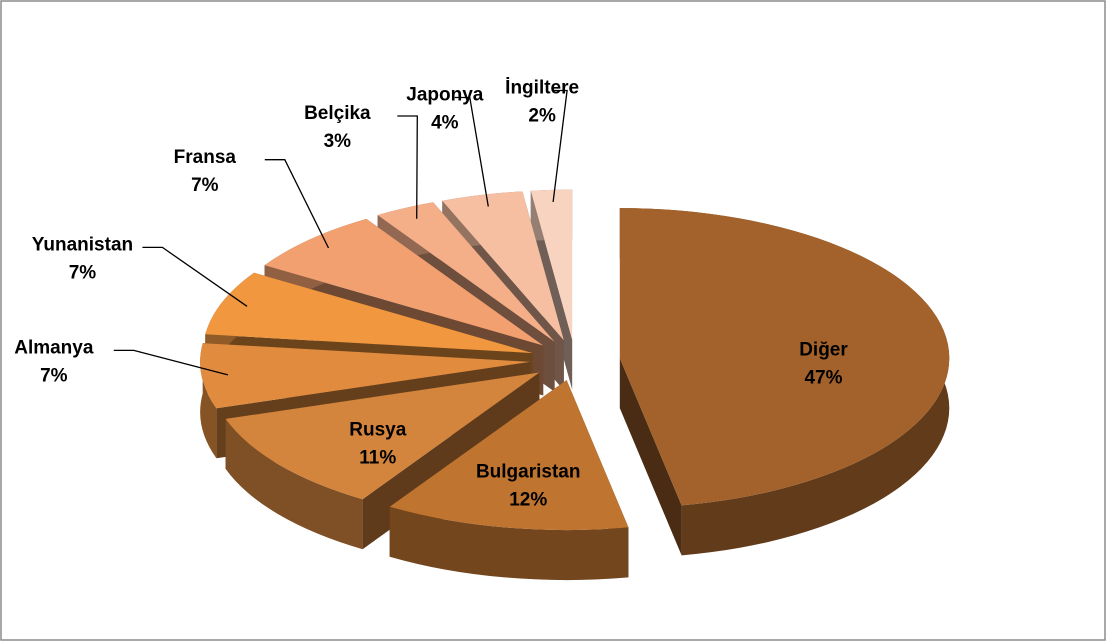 Image resolution: width=1107 pixels, height=642 pixels. What do you see at coordinates (528, 471) in the screenshot?
I see `data-label-name: Bulgaristan` at bounding box center [528, 471].